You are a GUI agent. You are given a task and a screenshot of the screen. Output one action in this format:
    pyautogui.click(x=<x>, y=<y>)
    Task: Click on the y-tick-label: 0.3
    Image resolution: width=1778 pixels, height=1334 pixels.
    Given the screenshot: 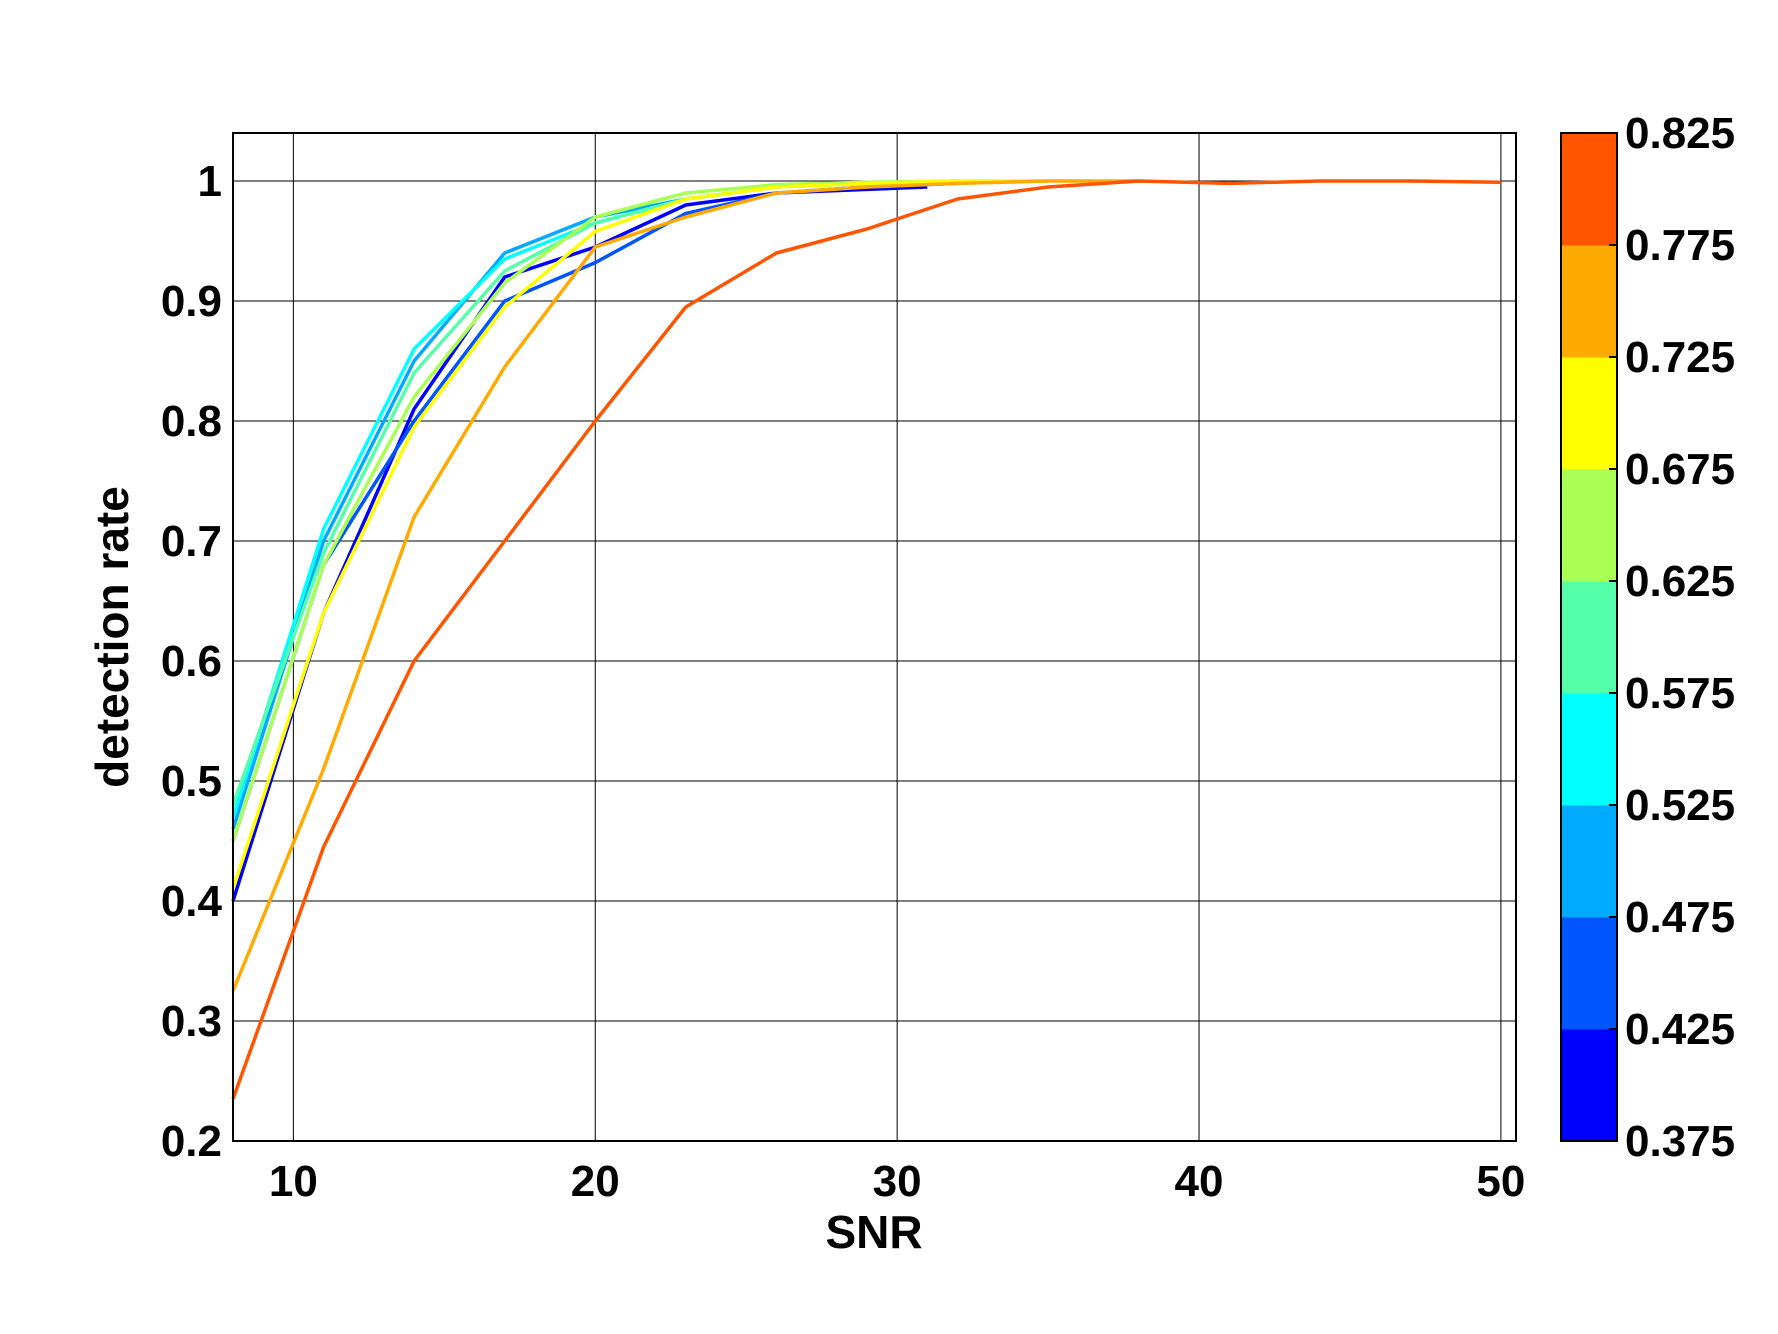 What is the action you would take?
    pyautogui.click(x=191, y=1021)
    